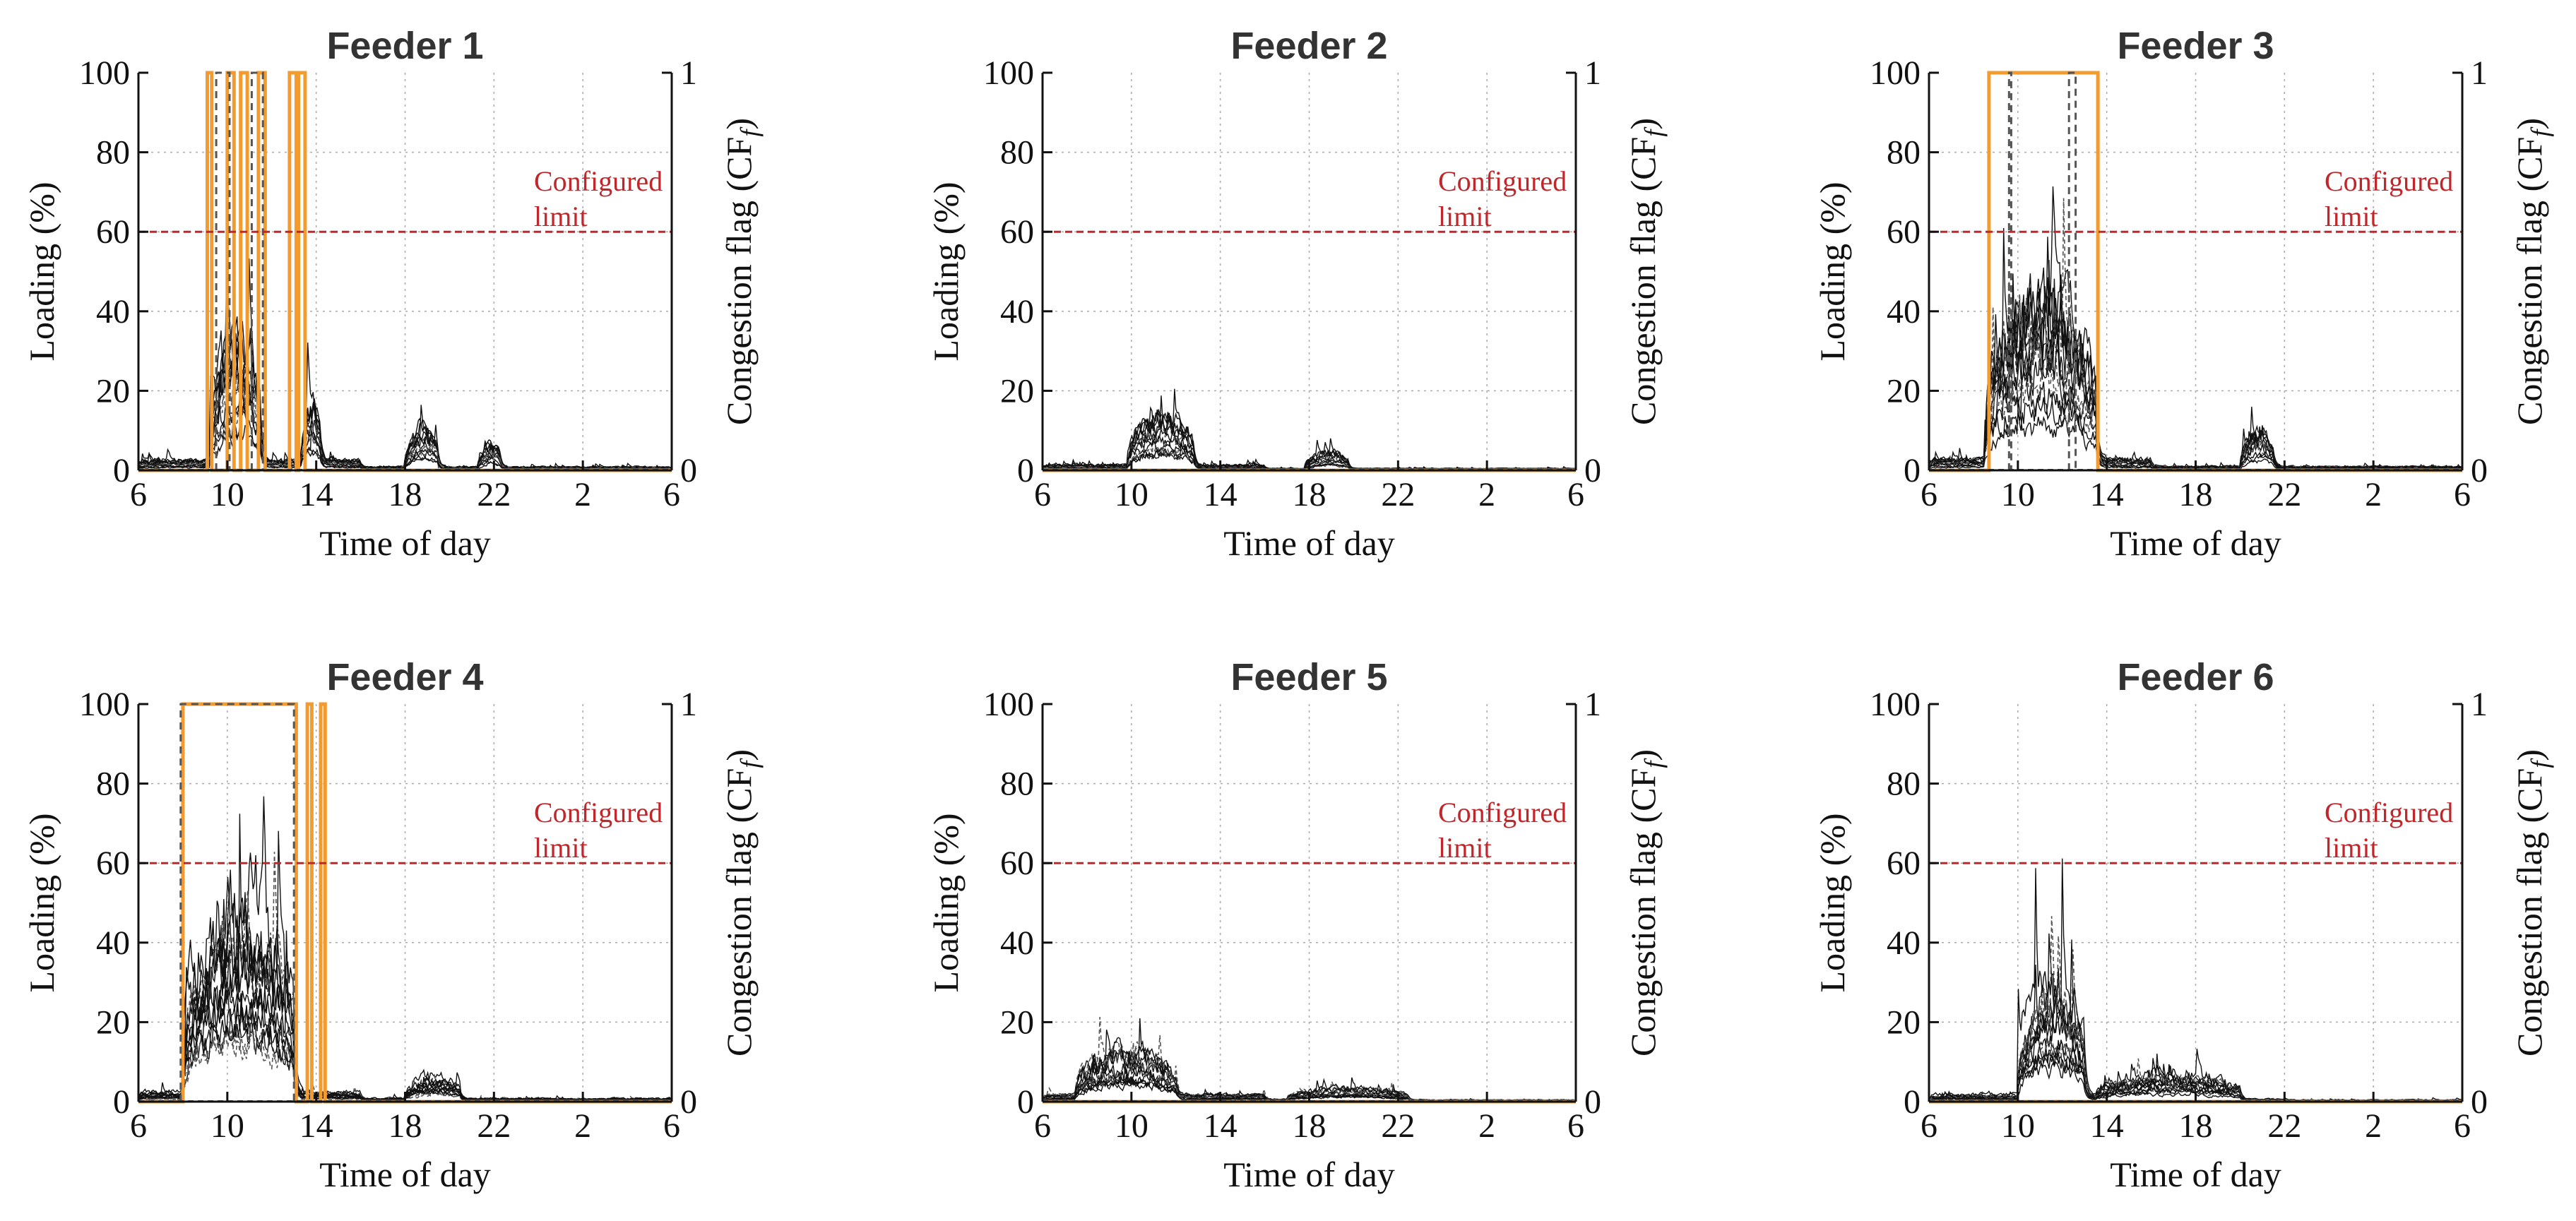 Image resolution: width=2576 pixels, height=1221 pixels. What do you see at coordinates (1308, 677) in the screenshot?
I see `panel-title: Feeder 5` at bounding box center [1308, 677].